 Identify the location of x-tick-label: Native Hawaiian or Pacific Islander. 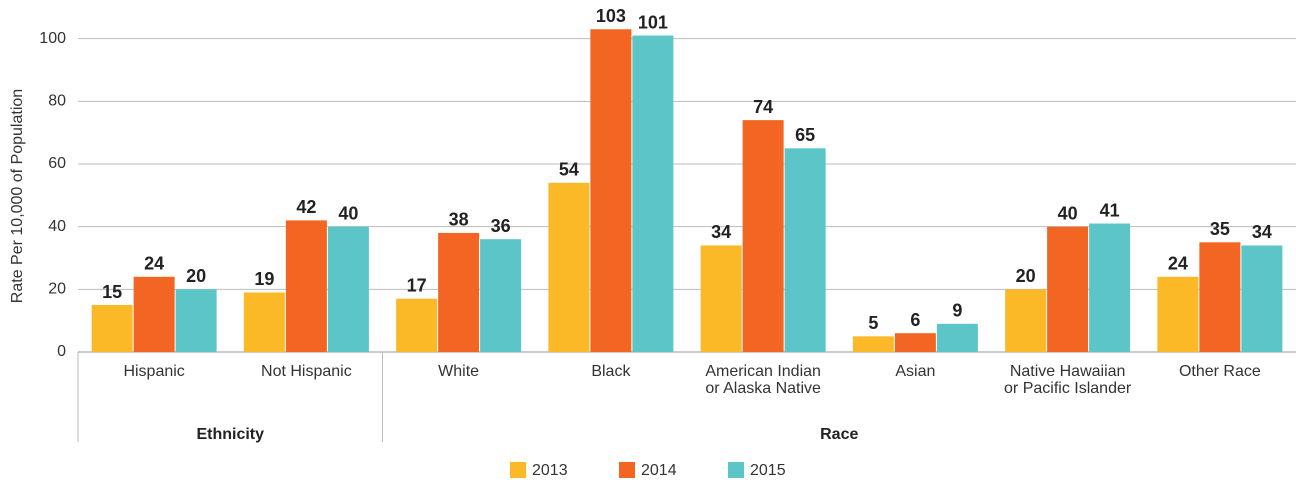
(1068, 380).